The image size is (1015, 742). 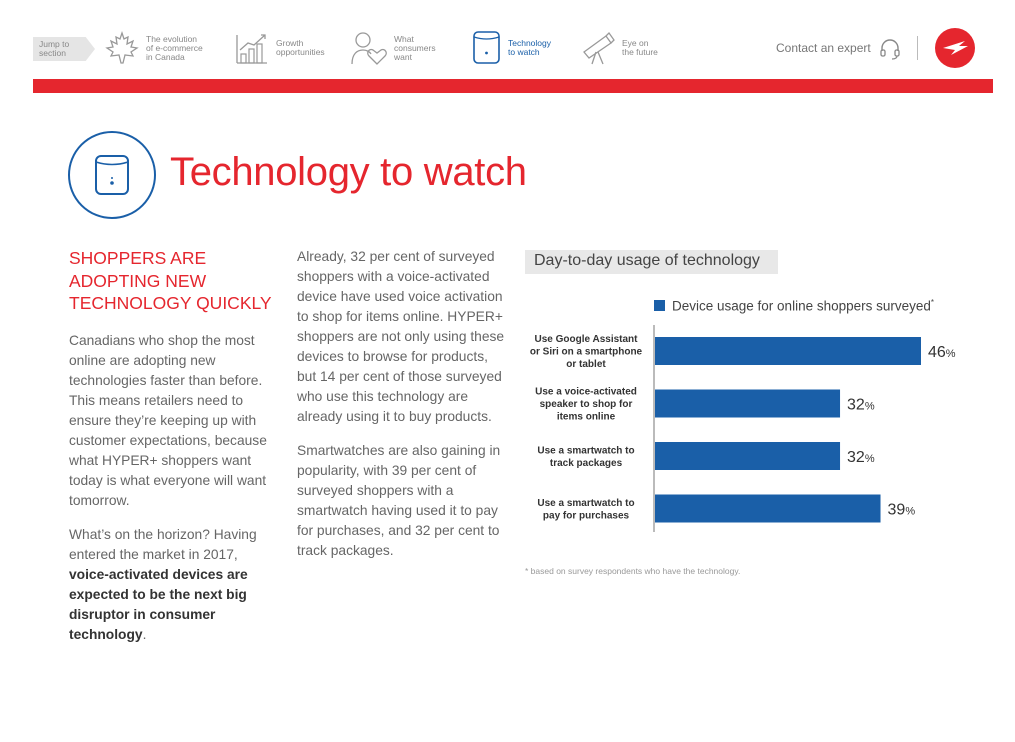 I want to click on canada-post-logo-mark, so click(x=955, y=48).